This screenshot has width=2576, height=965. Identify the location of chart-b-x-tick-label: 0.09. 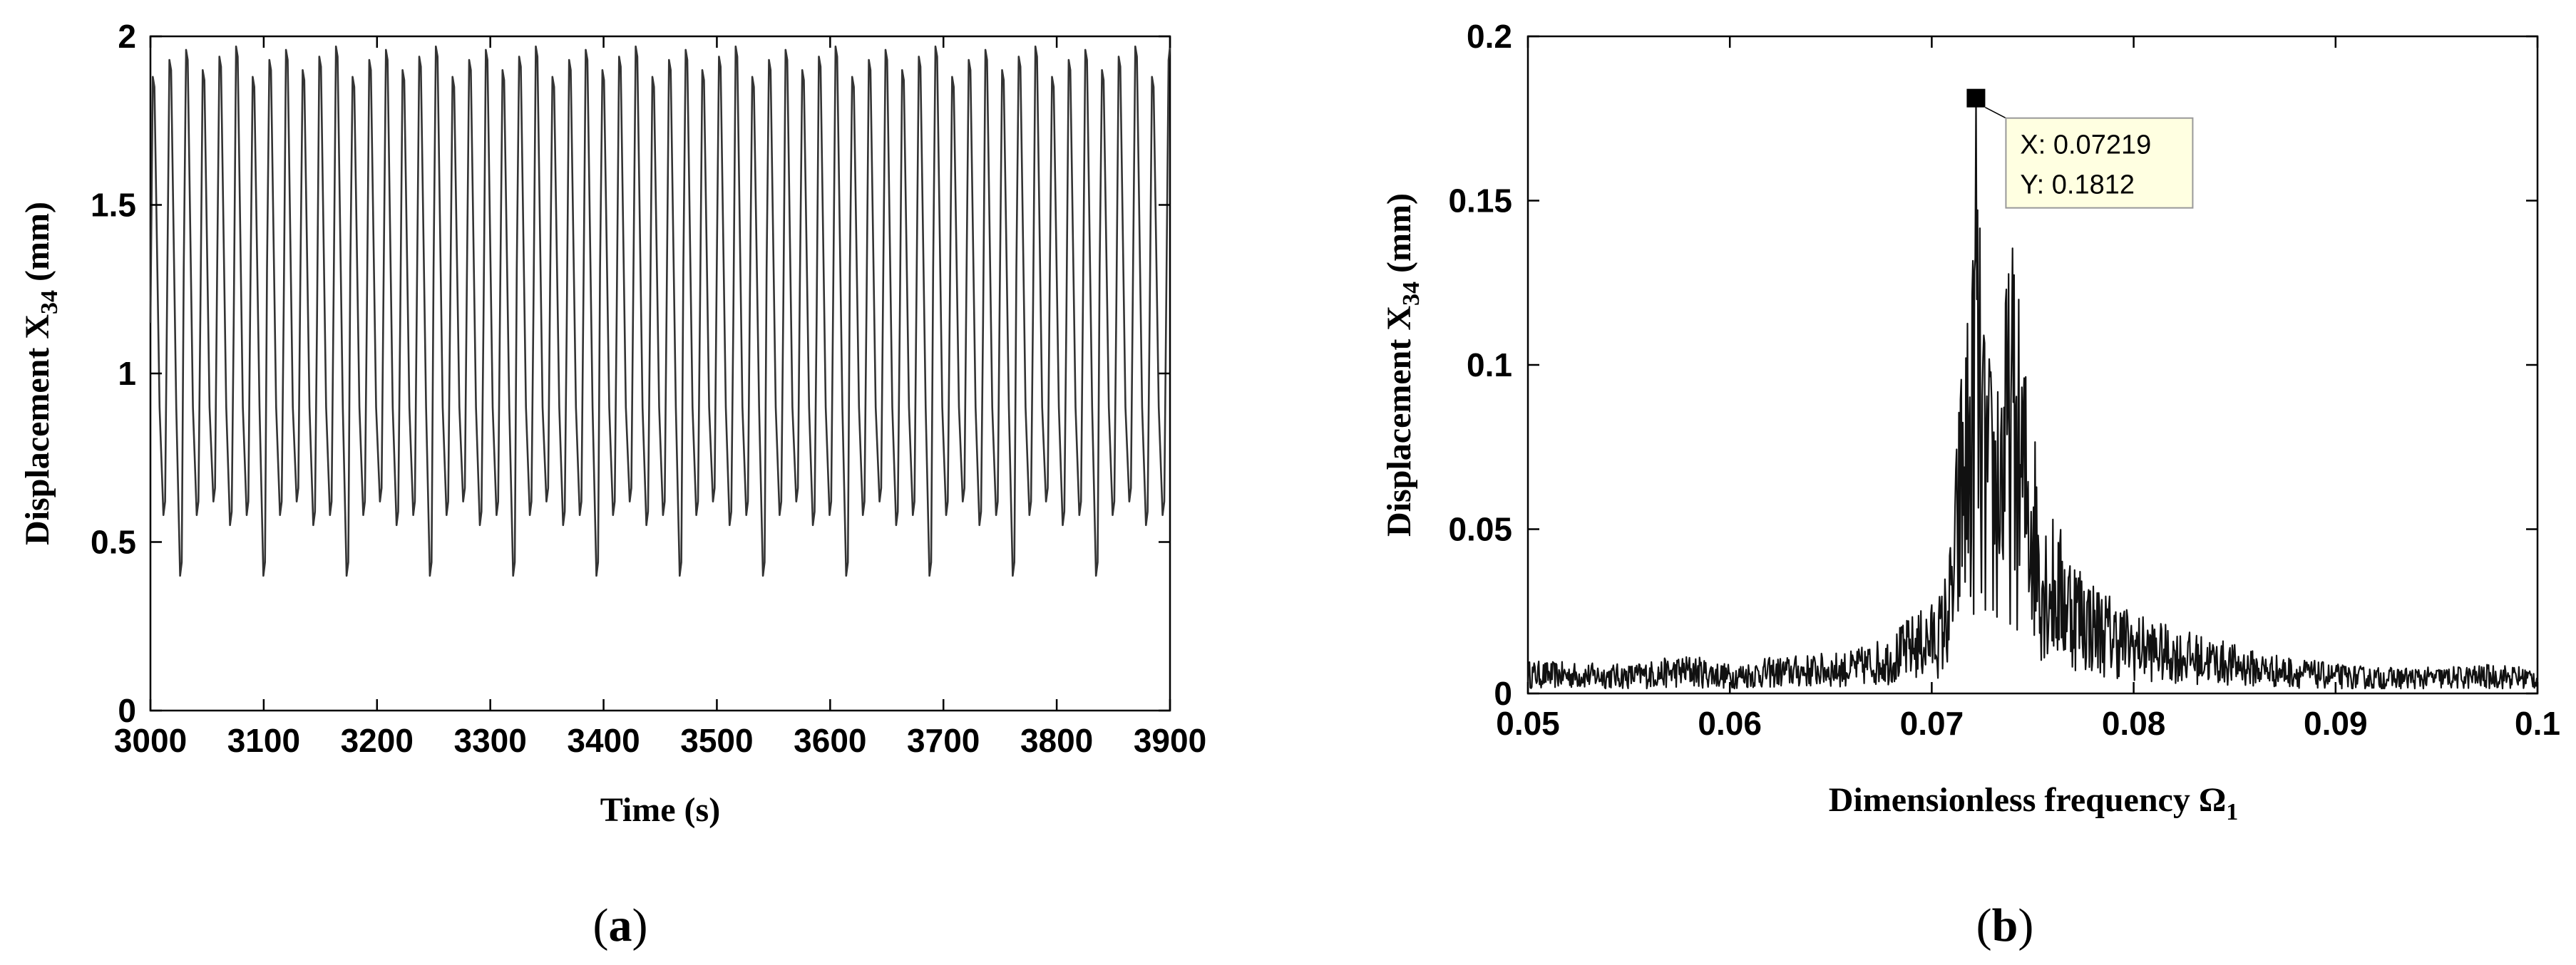
(2336, 723).